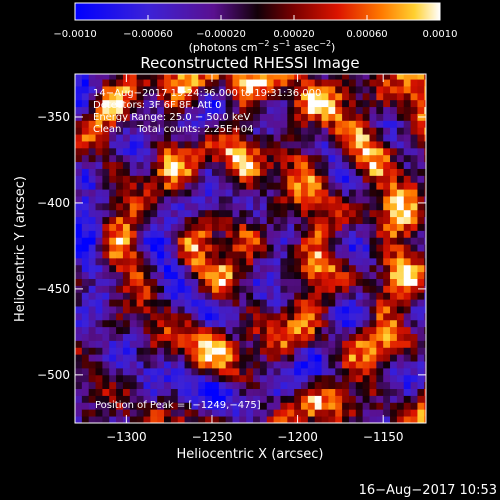 The width and height of the screenshot is (500, 500). I want to click on info-line-detectors: Detectors: 3F 6F 8F, Att 0, so click(157, 105).